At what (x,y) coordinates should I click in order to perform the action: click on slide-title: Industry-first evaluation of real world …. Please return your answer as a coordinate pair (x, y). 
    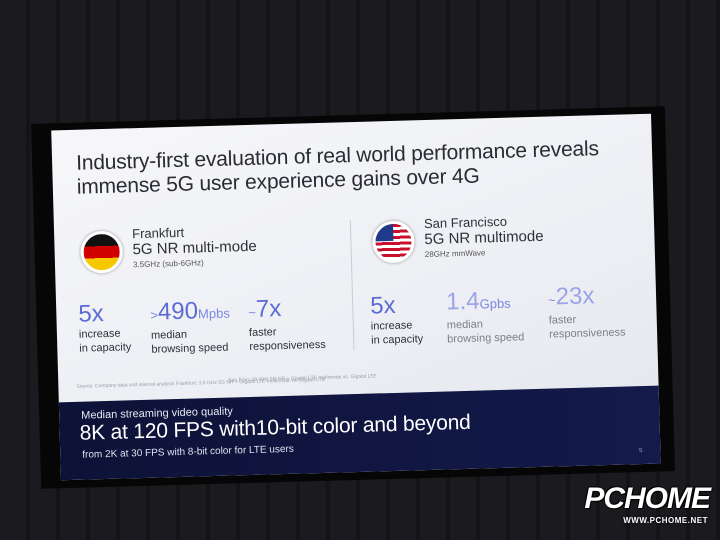
    Looking at the image, I should click on (337, 168).